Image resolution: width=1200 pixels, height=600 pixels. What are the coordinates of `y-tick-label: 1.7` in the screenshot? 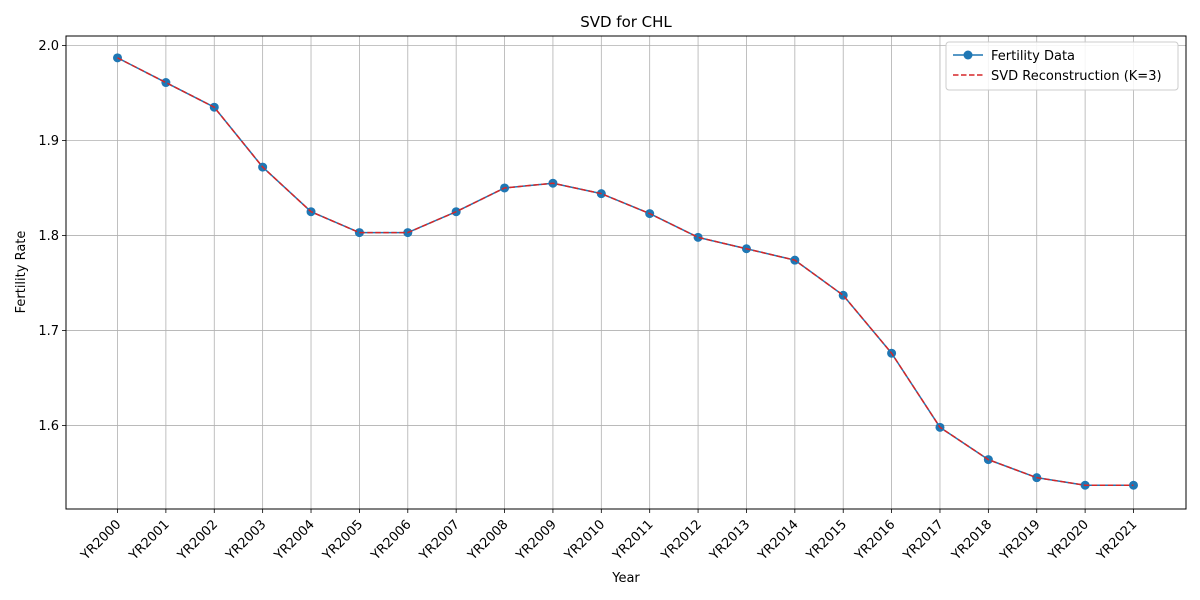 It's located at (48, 331).